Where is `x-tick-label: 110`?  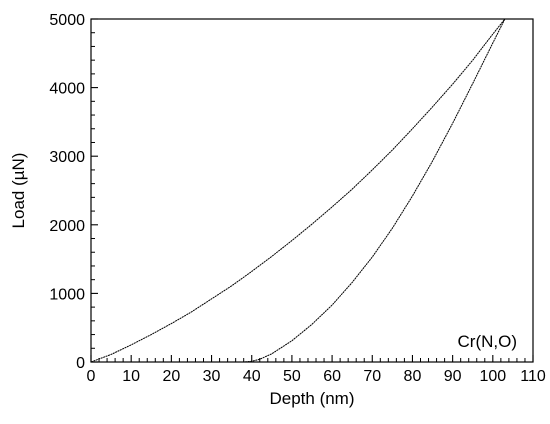 x-tick-label: 110 is located at coordinates (533, 376).